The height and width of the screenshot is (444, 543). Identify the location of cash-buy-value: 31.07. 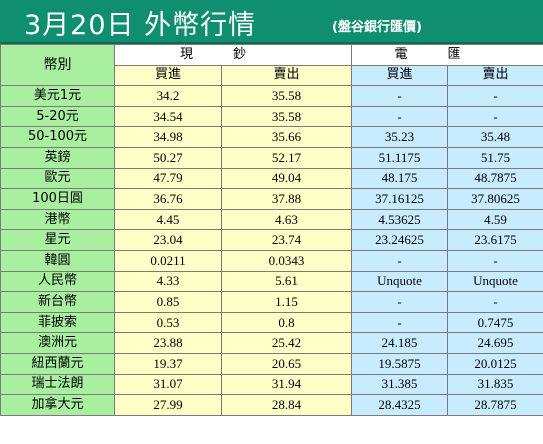
(168, 384).